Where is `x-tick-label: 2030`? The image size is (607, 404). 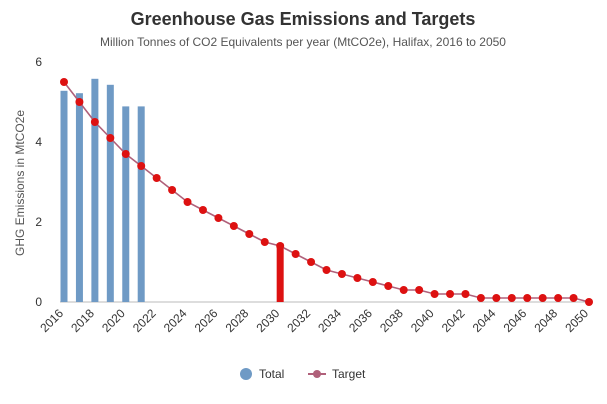
x-tick-label: 2030 is located at coordinates (268, 320).